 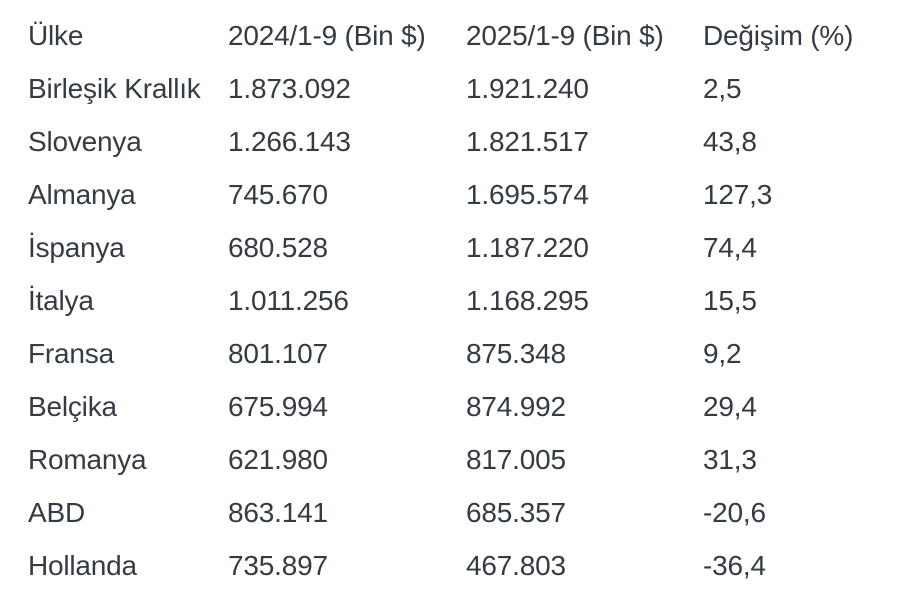 What do you see at coordinates (730, 141) in the screenshot?
I see `change-cell: 43,8` at bounding box center [730, 141].